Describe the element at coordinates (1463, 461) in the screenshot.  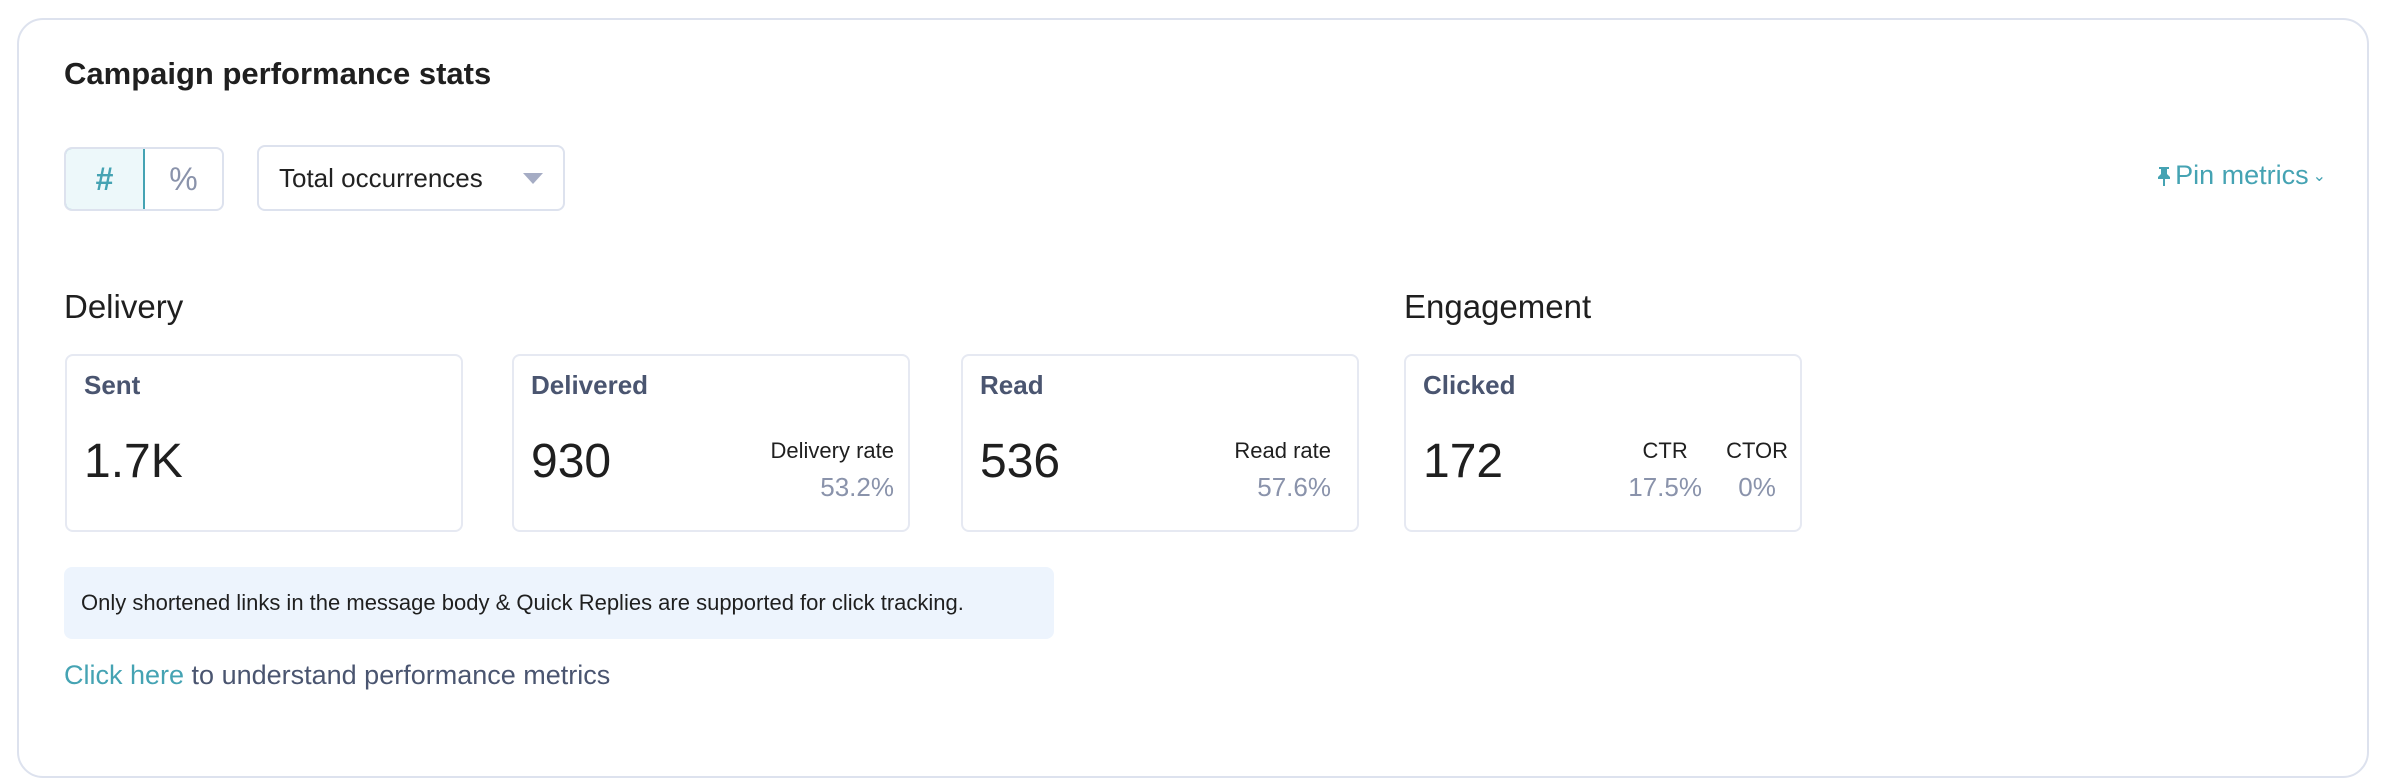
I see `card-value: 172` at that location.